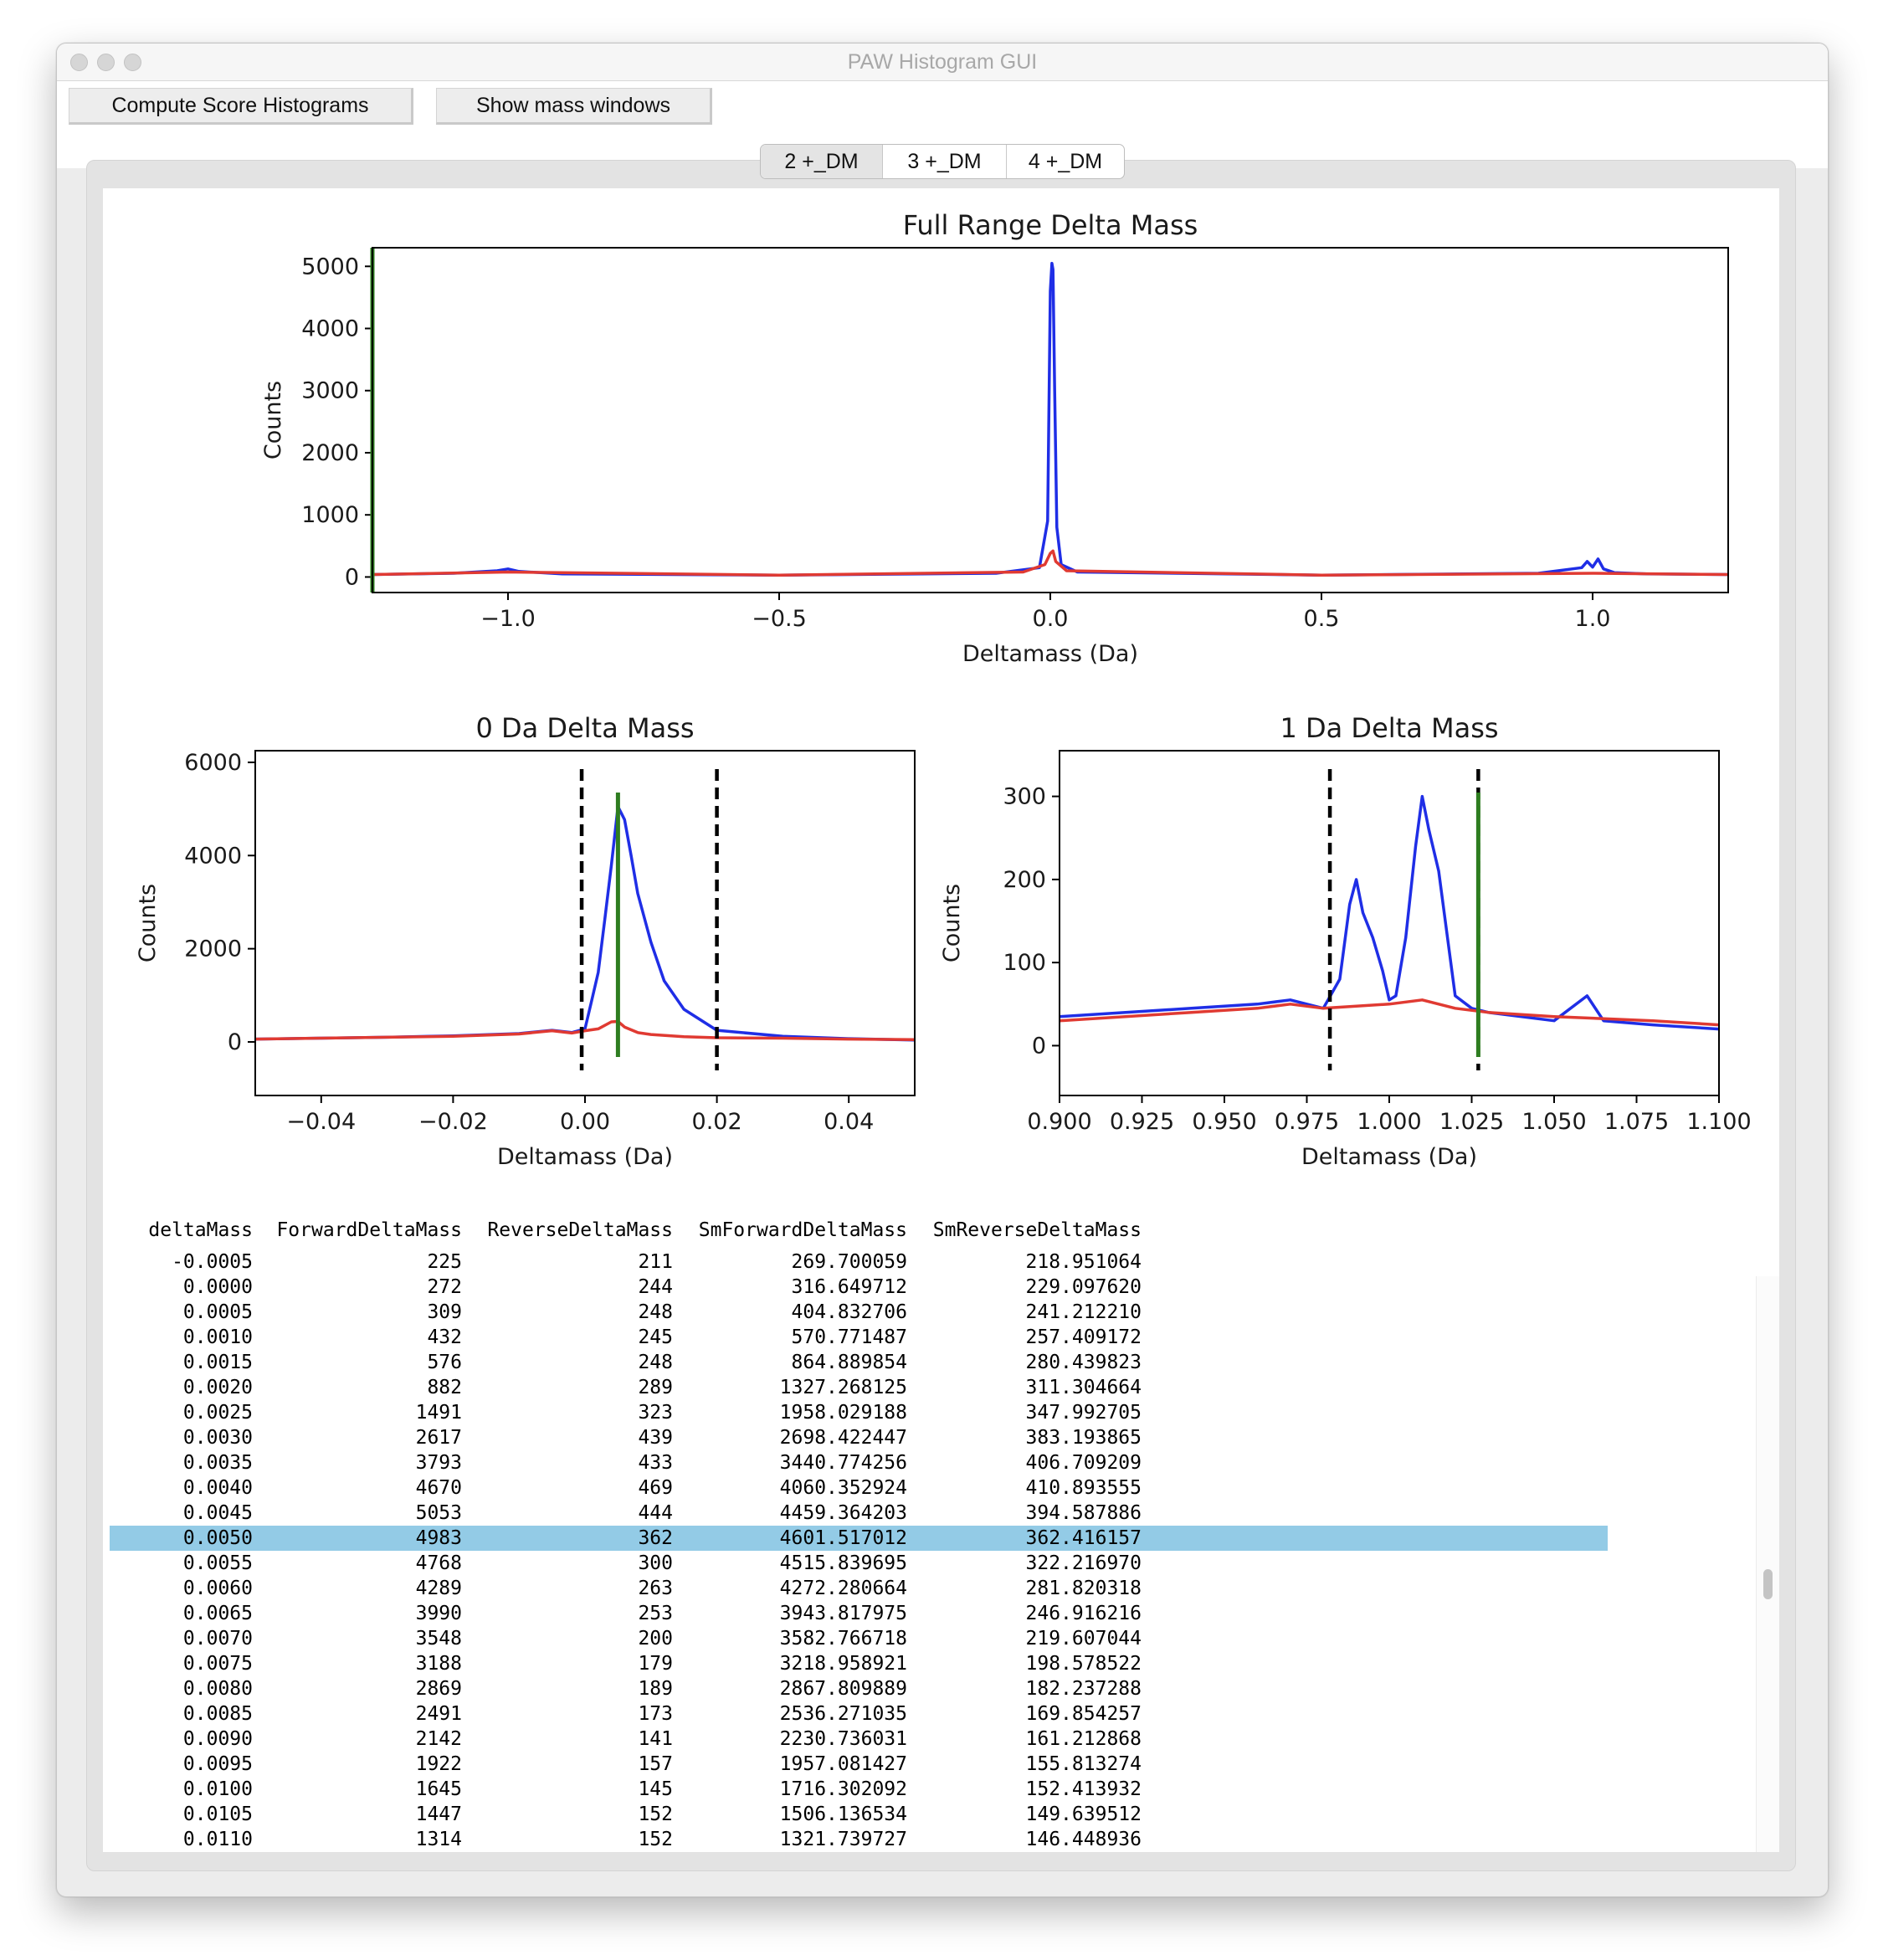 This screenshot has width=1878, height=1960. I want to click on table-row: 0.0095 1922 157 1957.081427 155.813274, so click(859, 1764).